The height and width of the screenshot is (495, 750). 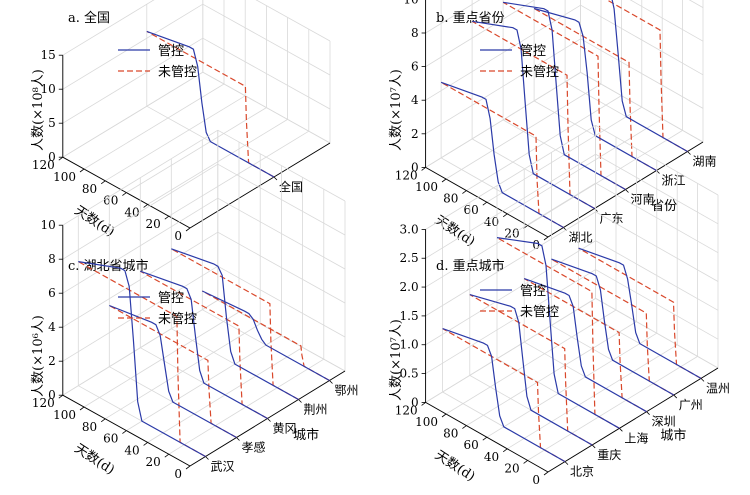 I want to click on category-tick-label: 荆州, so click(x=316, y=410).